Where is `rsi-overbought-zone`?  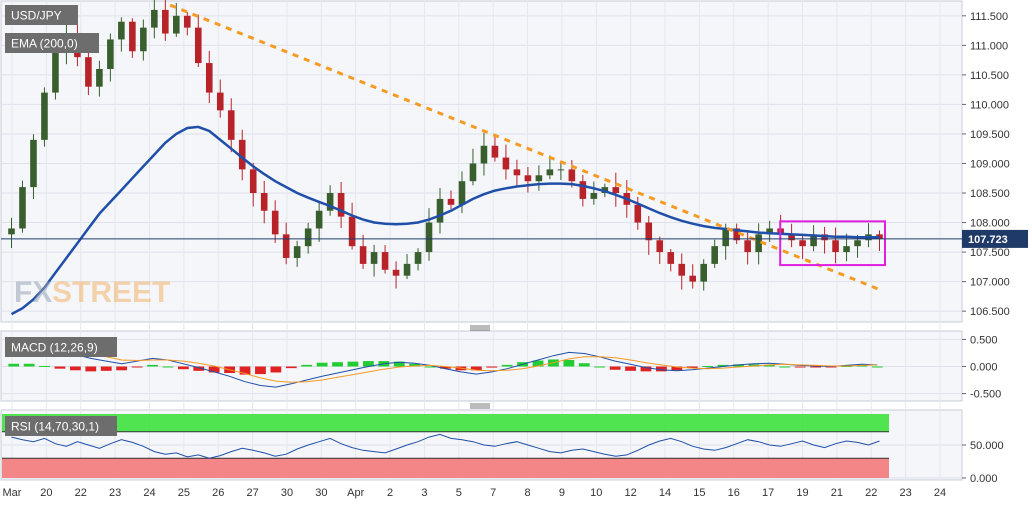 rsi-overbought-zone is located at coordinates (445, 423).